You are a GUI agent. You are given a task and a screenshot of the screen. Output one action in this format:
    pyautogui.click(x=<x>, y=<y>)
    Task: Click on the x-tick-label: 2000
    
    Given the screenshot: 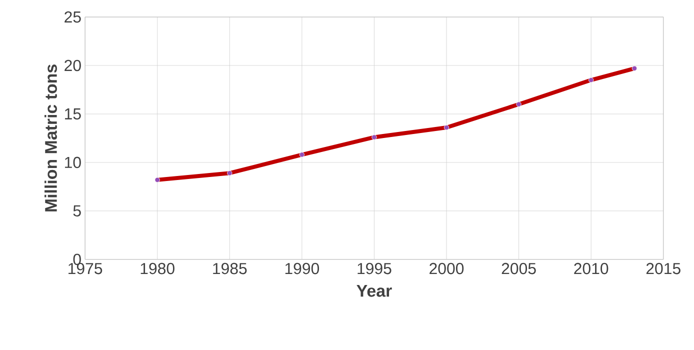 What is the action you would take?
    pyautogui.click(x=447, y=268)
    